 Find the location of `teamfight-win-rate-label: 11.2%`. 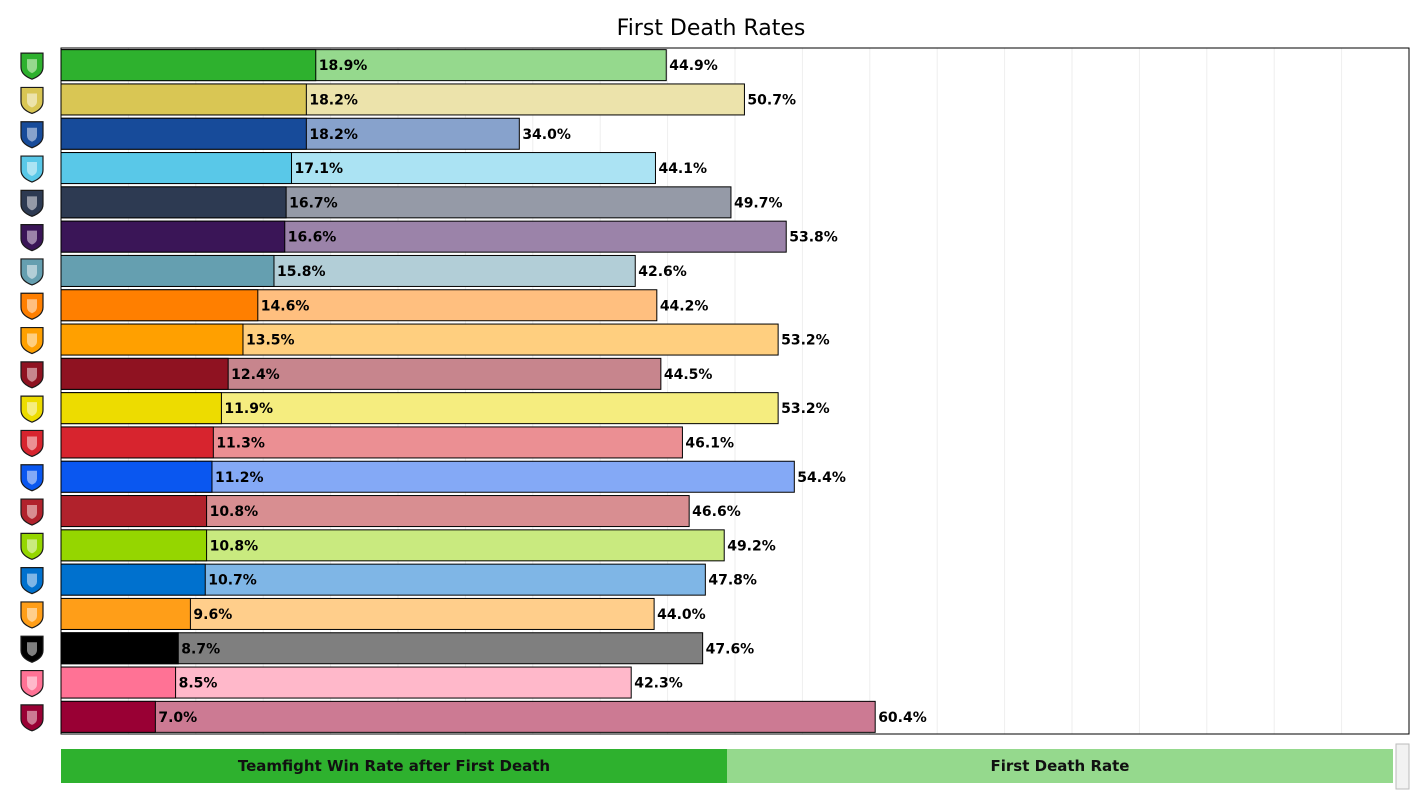

teamfight-win-rate-label: 11.2% is located at coordinates (239, 478).